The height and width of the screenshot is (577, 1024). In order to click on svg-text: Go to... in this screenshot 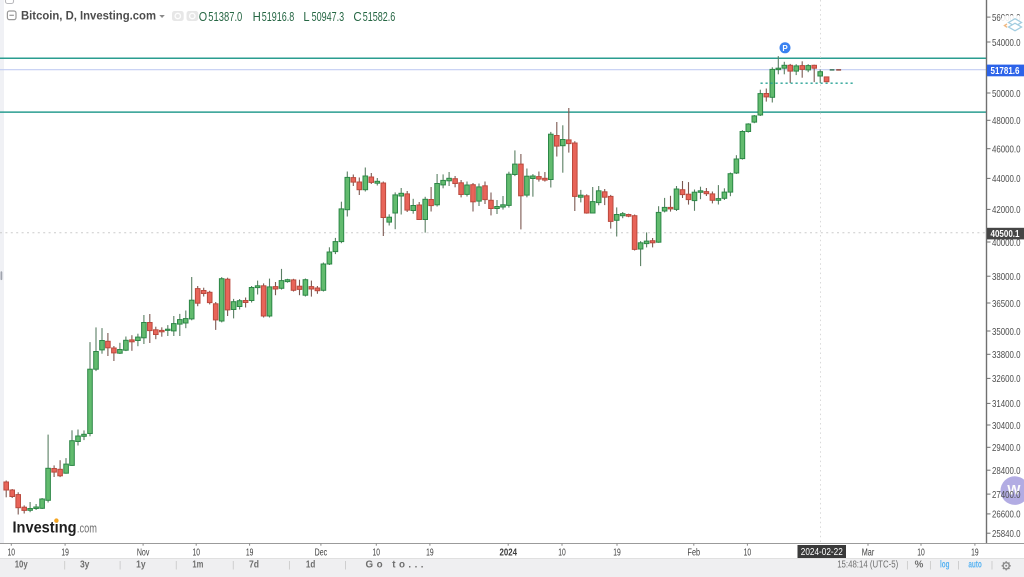, I will do `click(395, 564)`.